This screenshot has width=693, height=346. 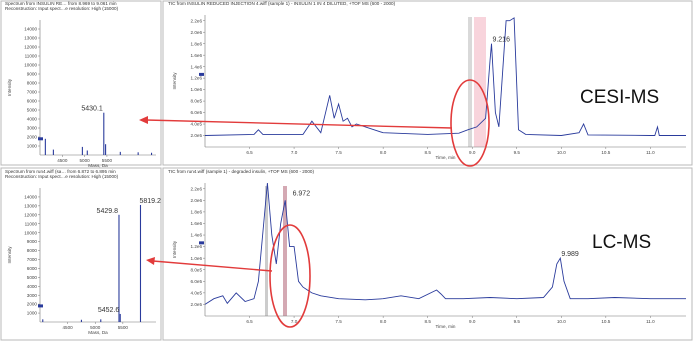 I want to click on lc-tic-x-tick-label: 6.5, so click(x=249, y=321).